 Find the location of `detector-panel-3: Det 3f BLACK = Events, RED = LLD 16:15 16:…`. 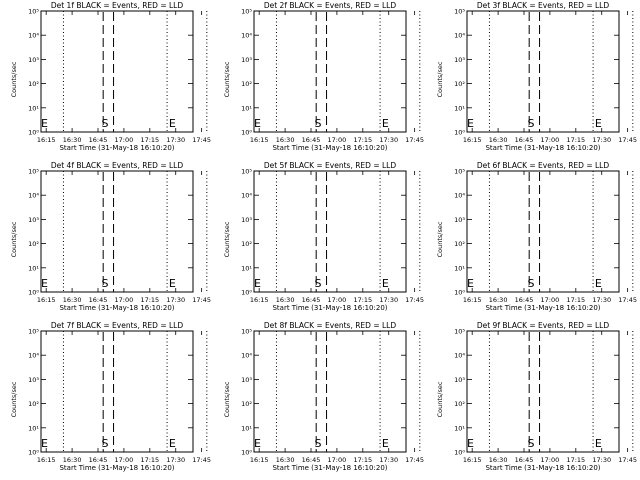

detector-panel-3: Det 3f BLACK = Events, RED = LLD 16:15 16:… is located at coordinates (536, 76).